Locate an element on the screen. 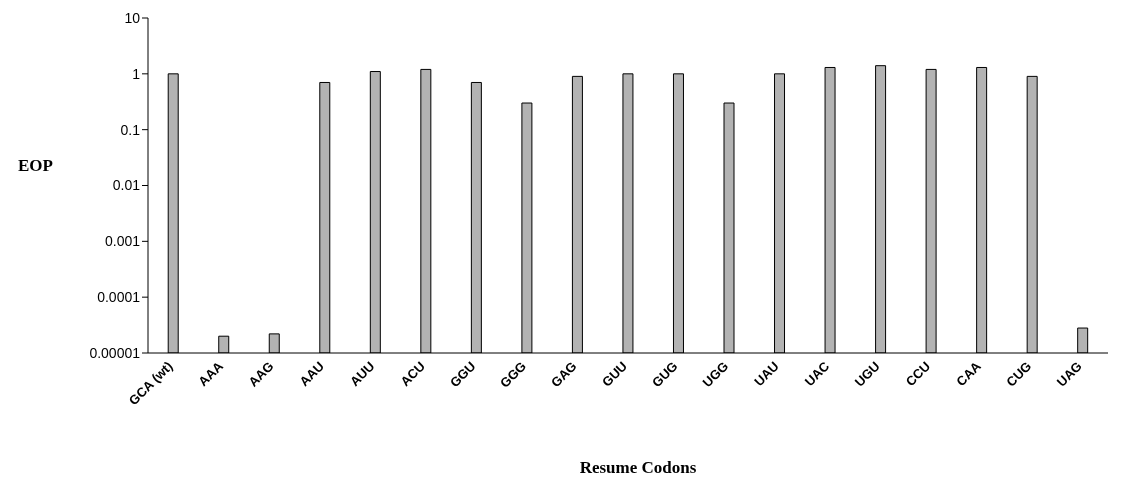 The height and width of the screenshot is (495, 1140). y-tick-label: 0.00001 is located at coordinates (115, 352).